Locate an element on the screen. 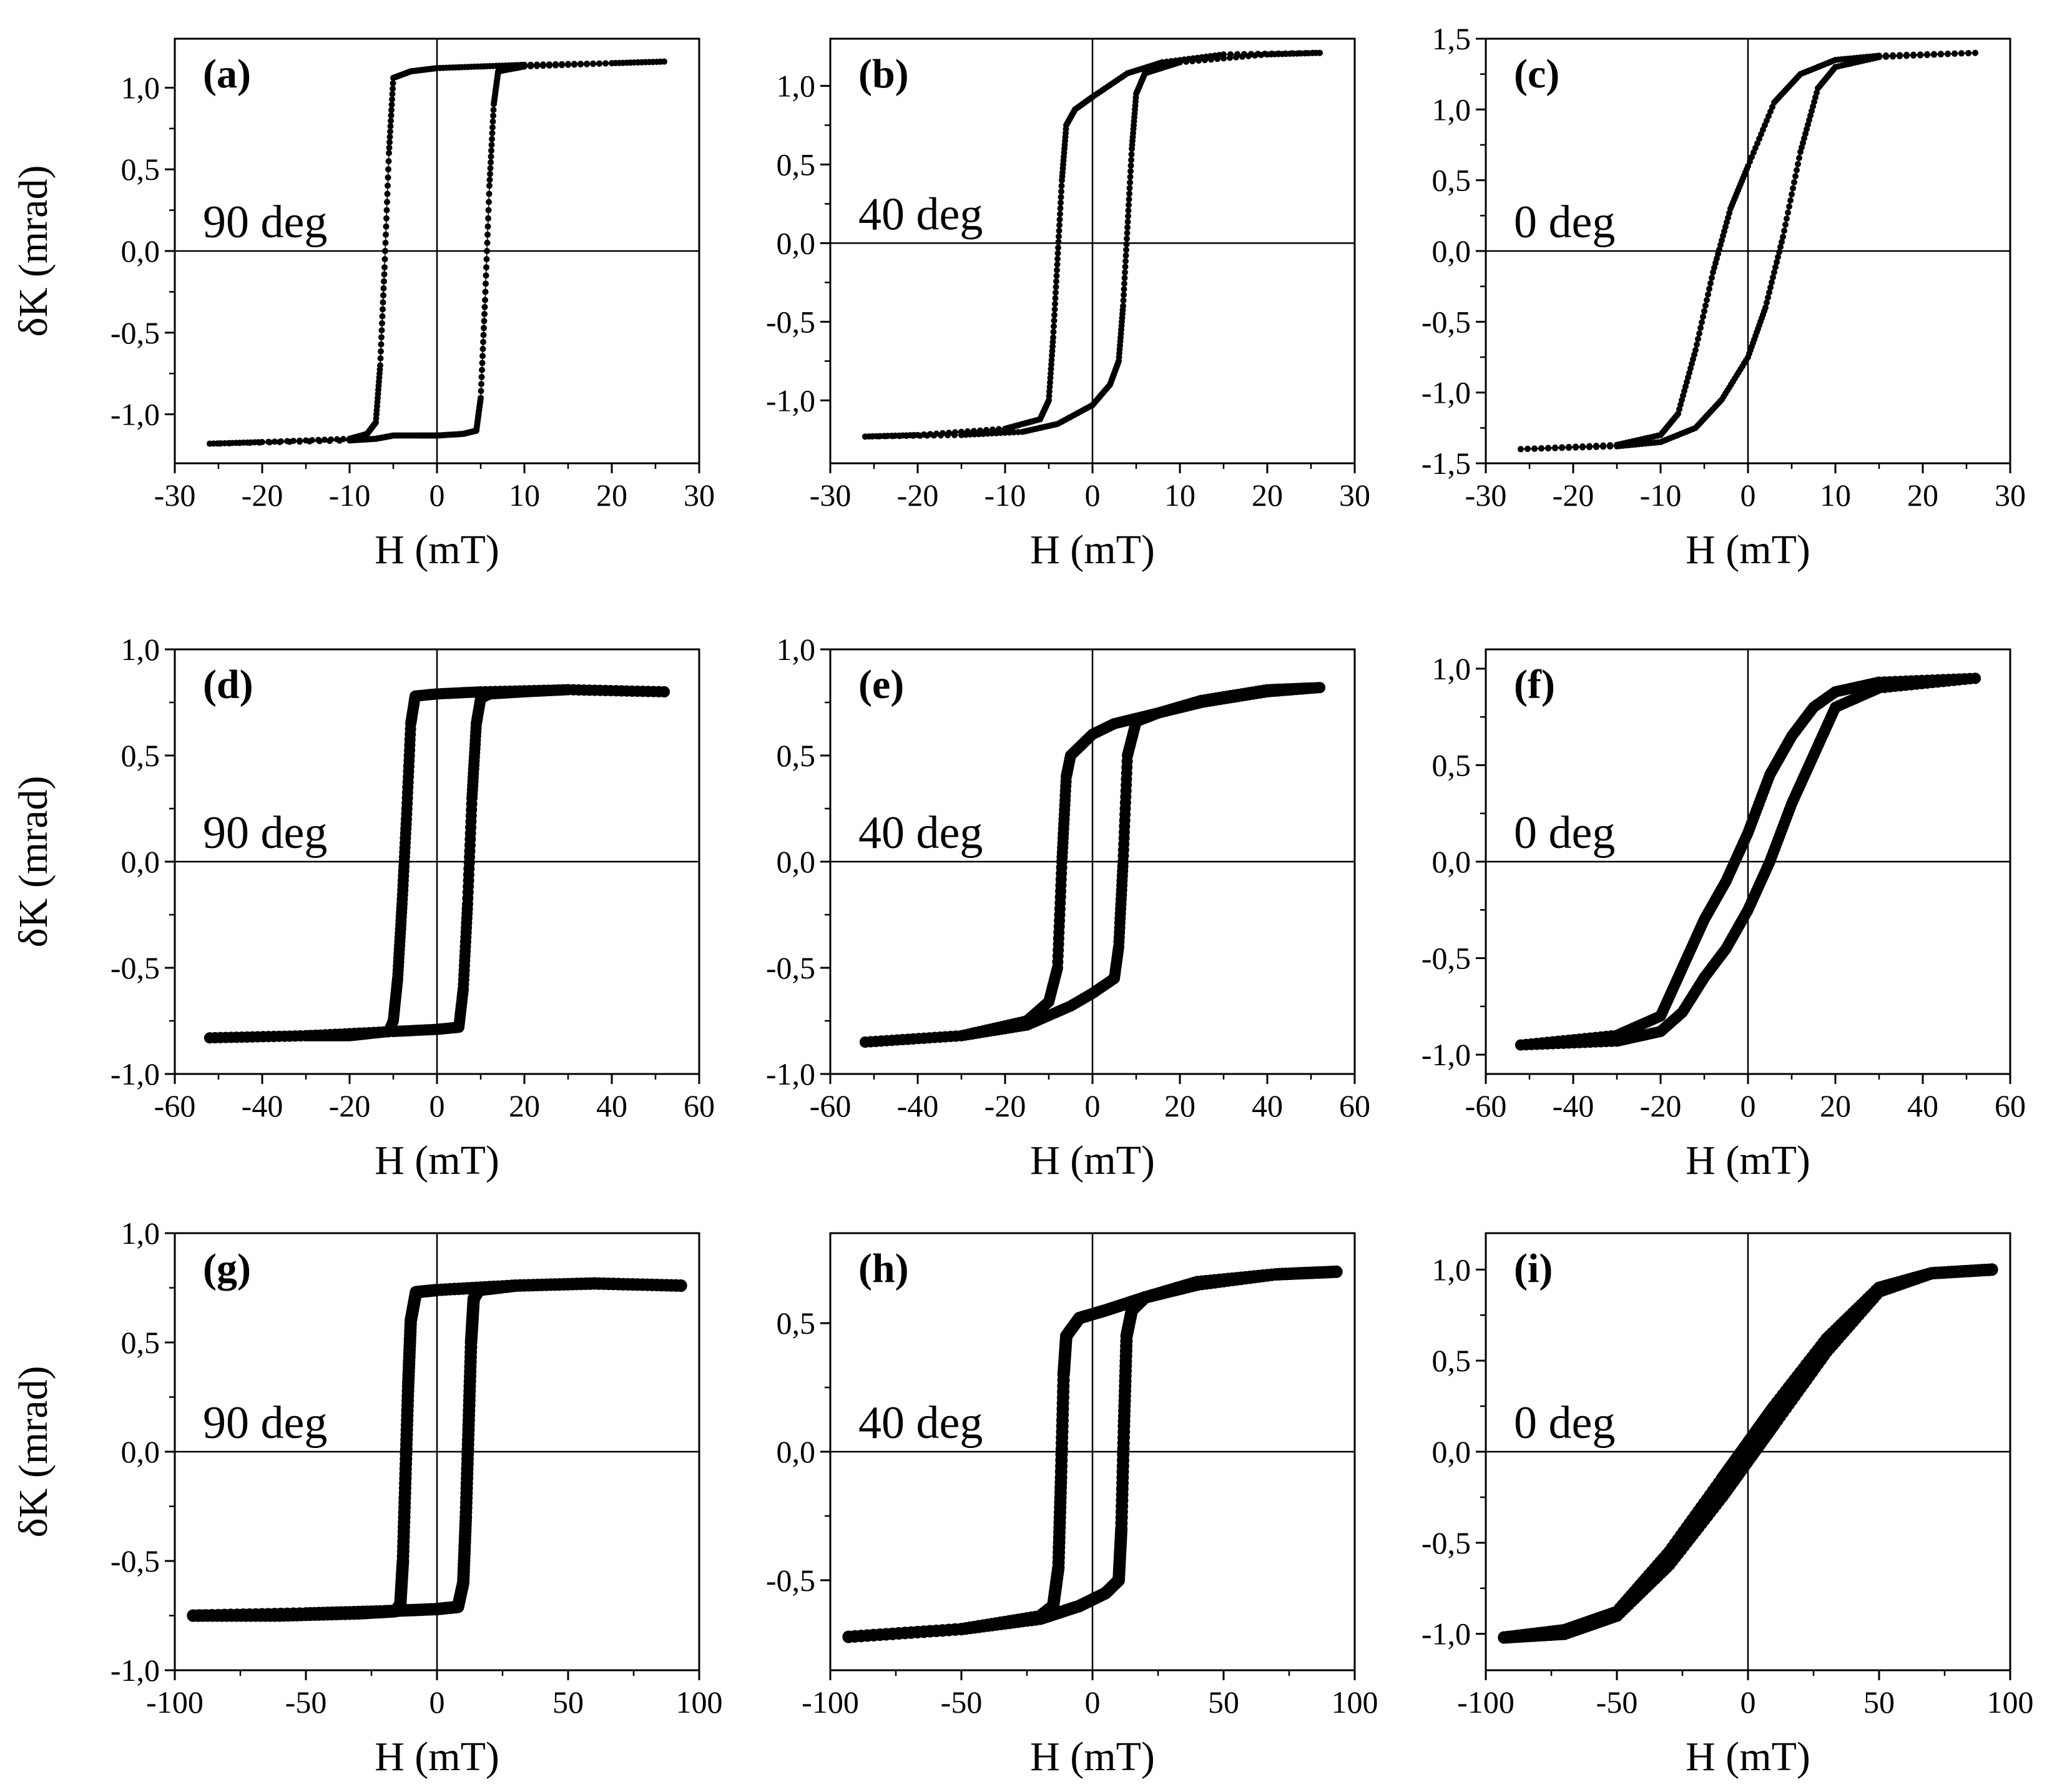  angle-label: 90 deg is located at coordinates (265, 833).